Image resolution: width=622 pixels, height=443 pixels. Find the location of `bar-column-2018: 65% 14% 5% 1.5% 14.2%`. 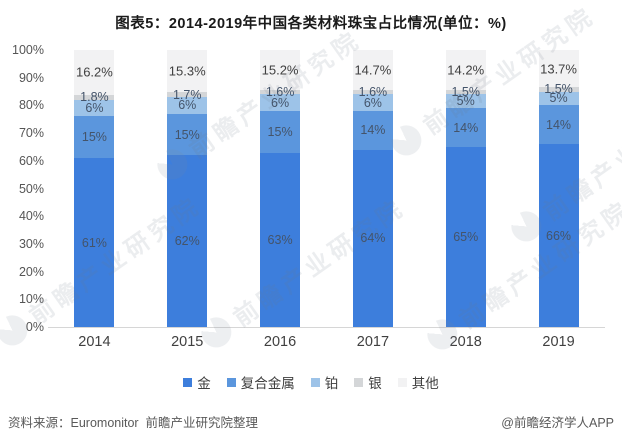

bar-column-2018: 65% 14% 5% 1.5% 14.2% is located at coordinates (465, 188).